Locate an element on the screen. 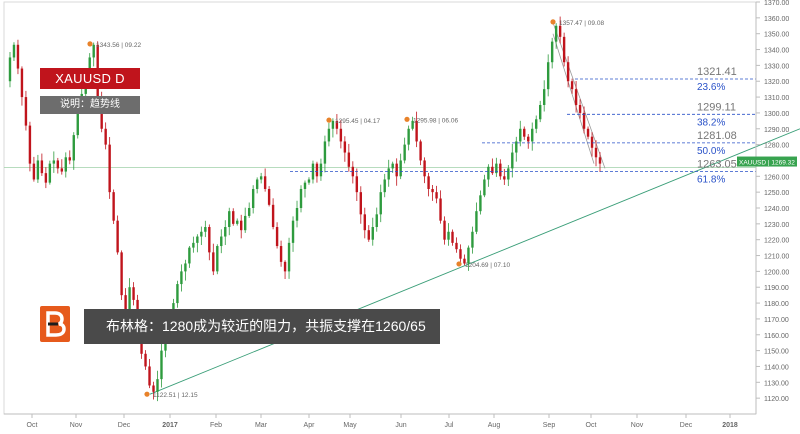  y-tick-label: 1290.00 is located at coordinates (776, 130).